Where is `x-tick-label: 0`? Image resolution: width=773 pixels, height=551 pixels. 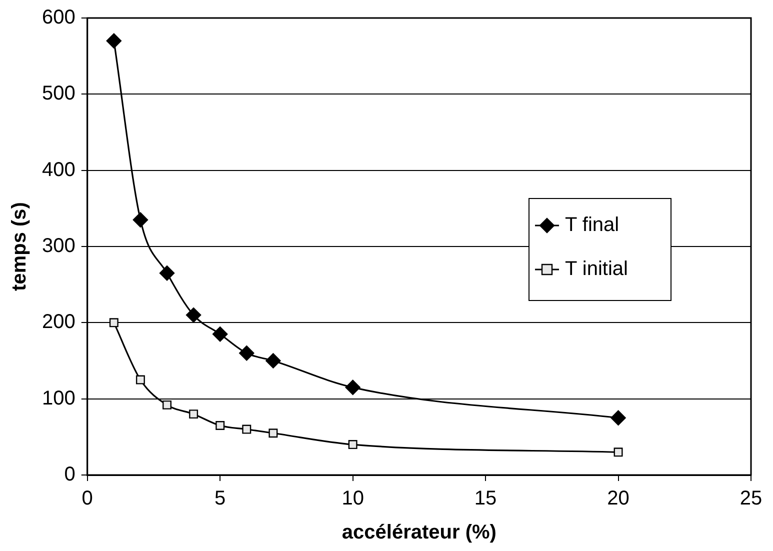 x-tick-label: 0 is located at coordinates (87, 499).